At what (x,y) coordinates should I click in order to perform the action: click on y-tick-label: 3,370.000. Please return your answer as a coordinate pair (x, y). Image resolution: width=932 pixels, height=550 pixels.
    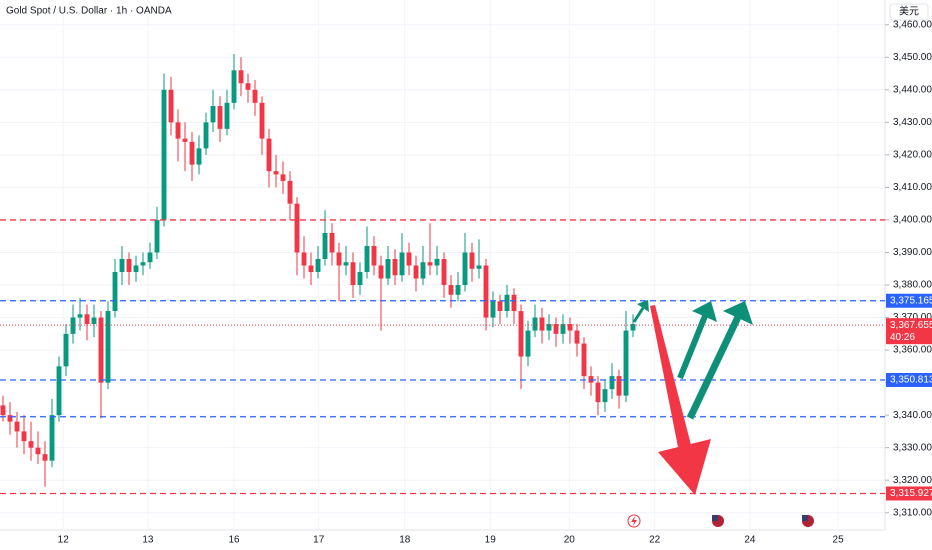
    Looking at the image, I should click on (912, 317).